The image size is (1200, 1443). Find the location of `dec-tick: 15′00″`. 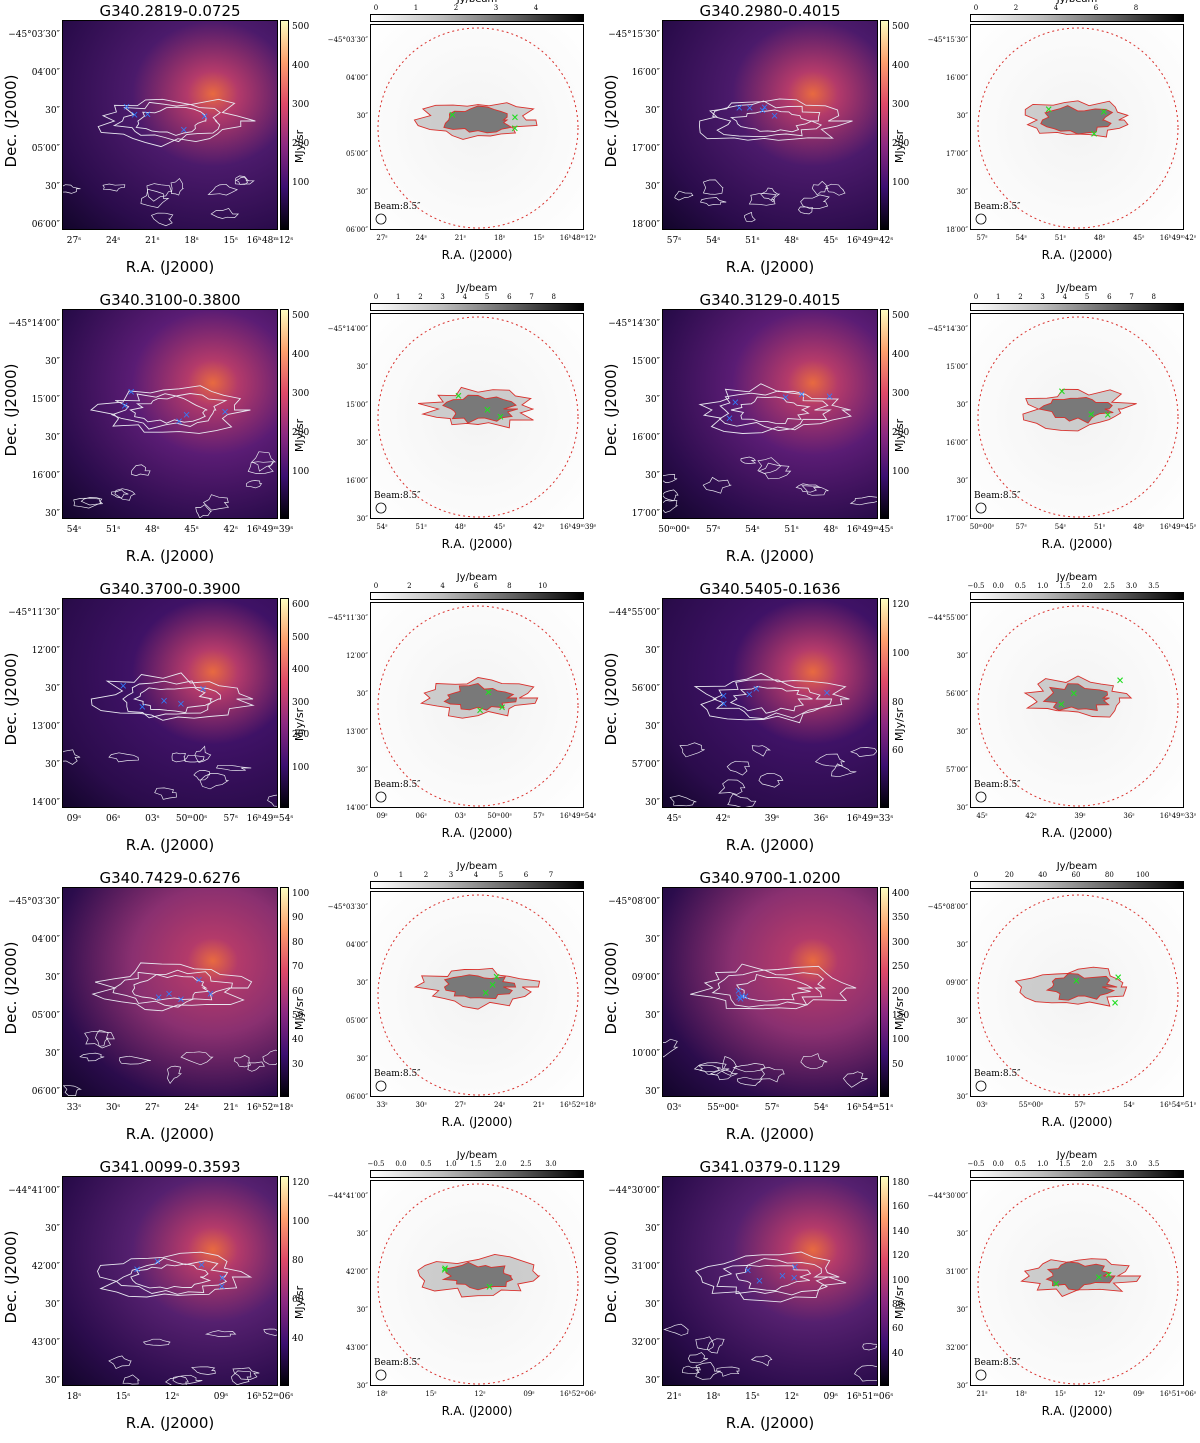

dec-tick: 15′00″ is located at coordinates (645, 362).